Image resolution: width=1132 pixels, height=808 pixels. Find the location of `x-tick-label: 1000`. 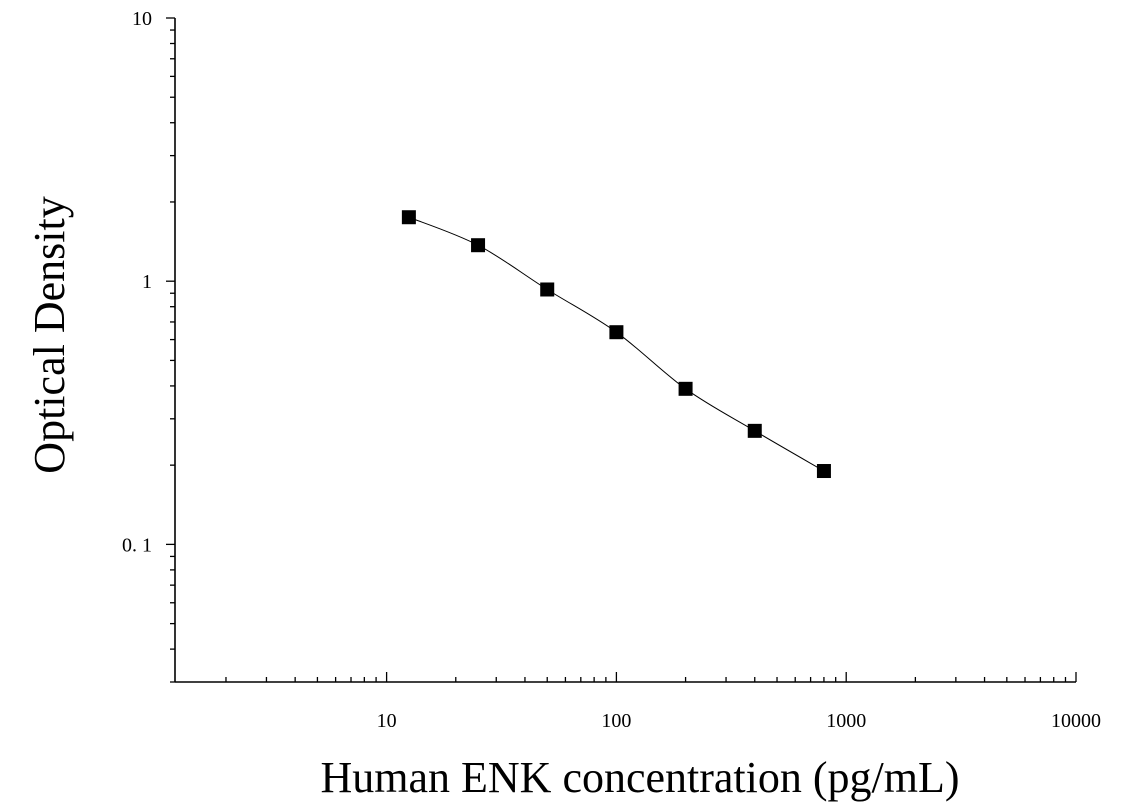

x-tick-label: 1000 is located at coordinates (846, 721).